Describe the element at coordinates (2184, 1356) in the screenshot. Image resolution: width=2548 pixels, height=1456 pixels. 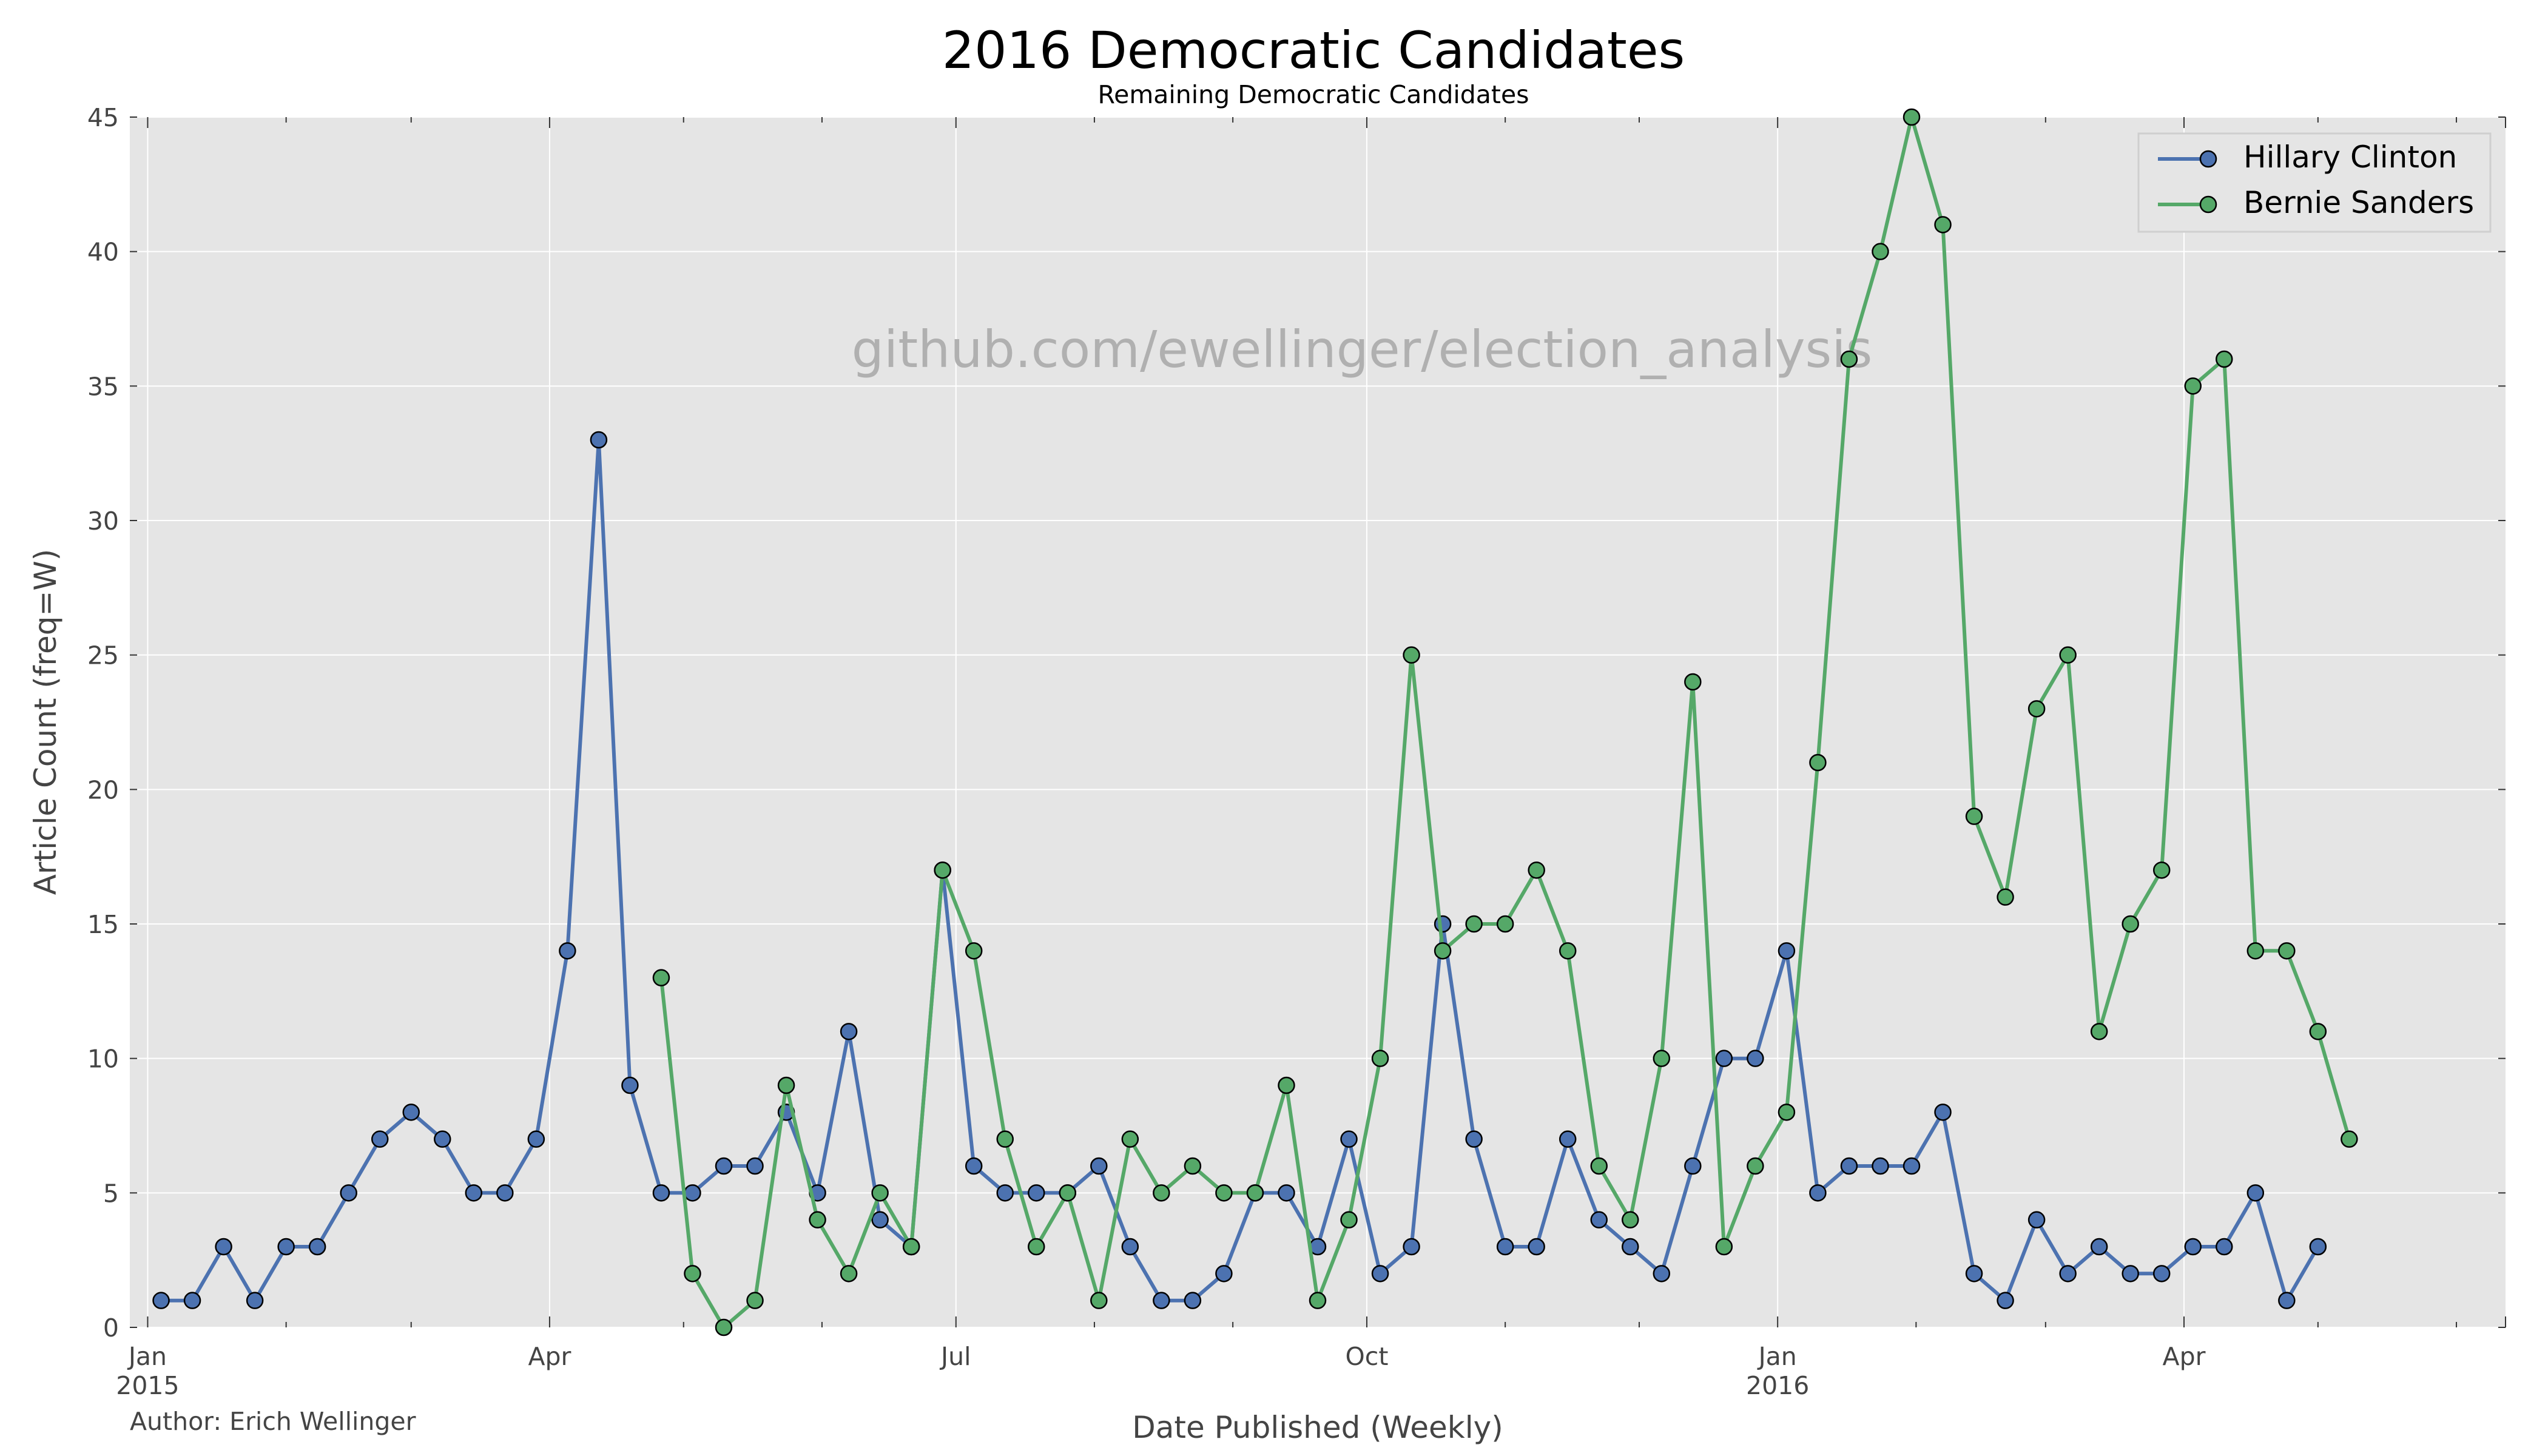
I see `x-tick-label: Apr` at that location.